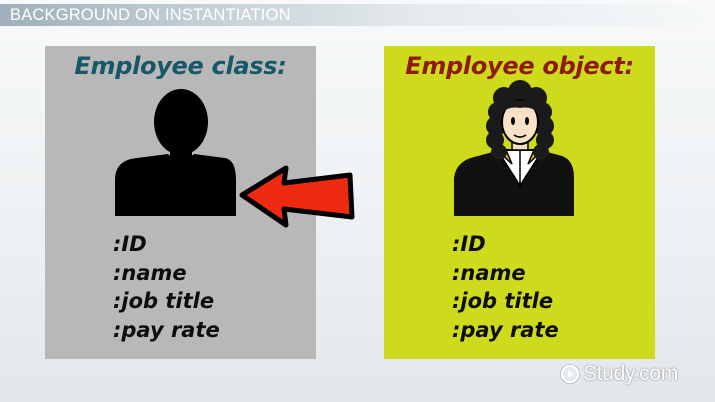  I want to click on study-watermark: Study.com, so click(619, 374).